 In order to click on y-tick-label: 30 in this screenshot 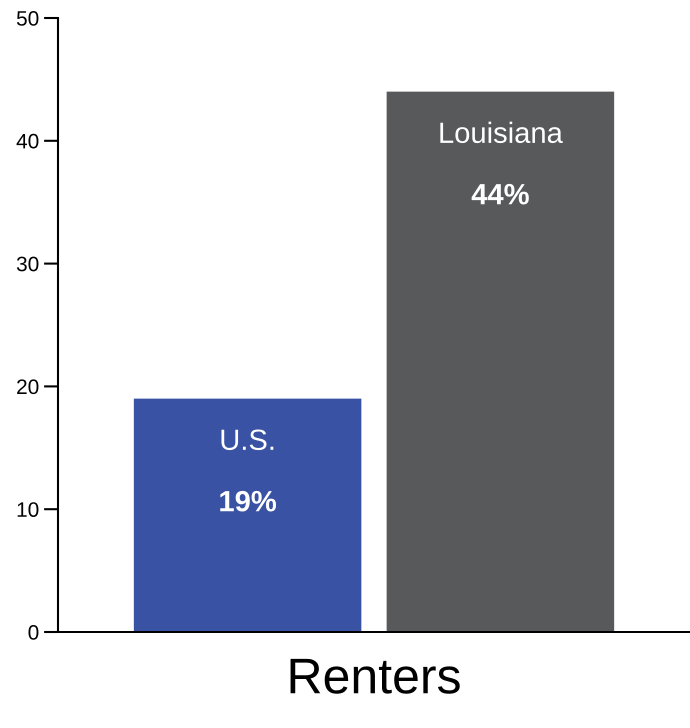, I will do `click(27, 264)`.